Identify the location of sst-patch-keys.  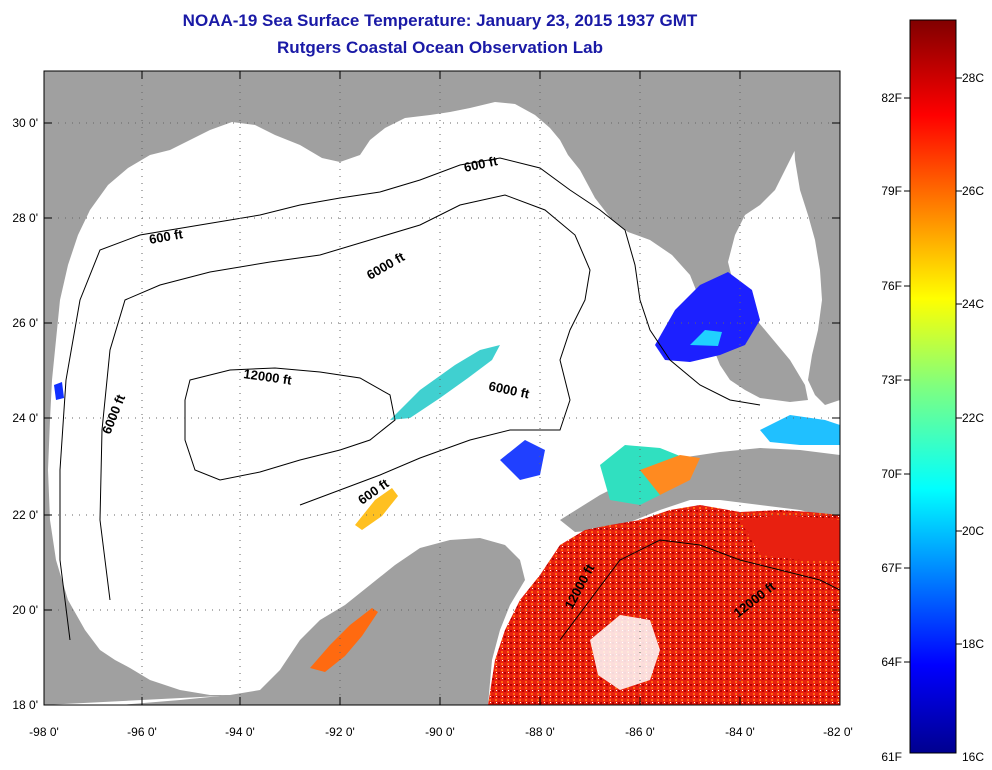
(800, 430).